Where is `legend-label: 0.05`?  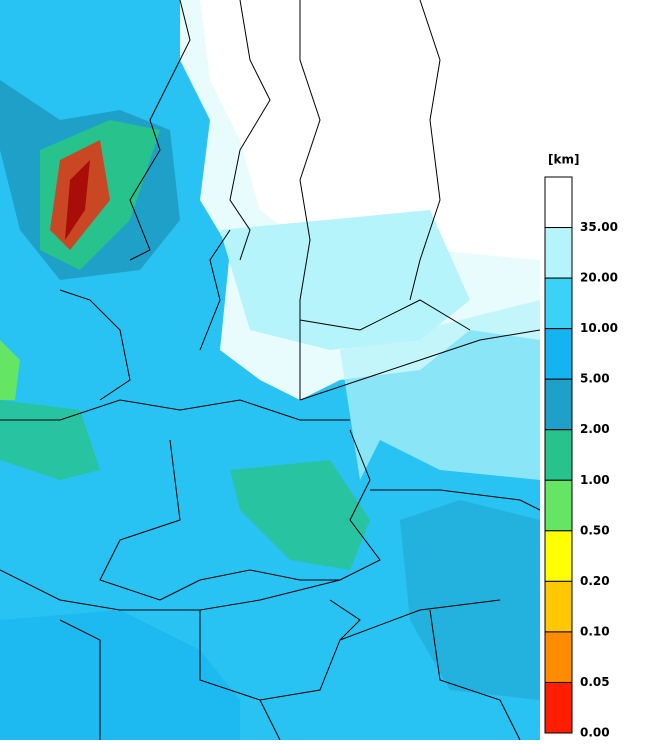
legend-label: 0.05 is located at coordinates (595, 682).